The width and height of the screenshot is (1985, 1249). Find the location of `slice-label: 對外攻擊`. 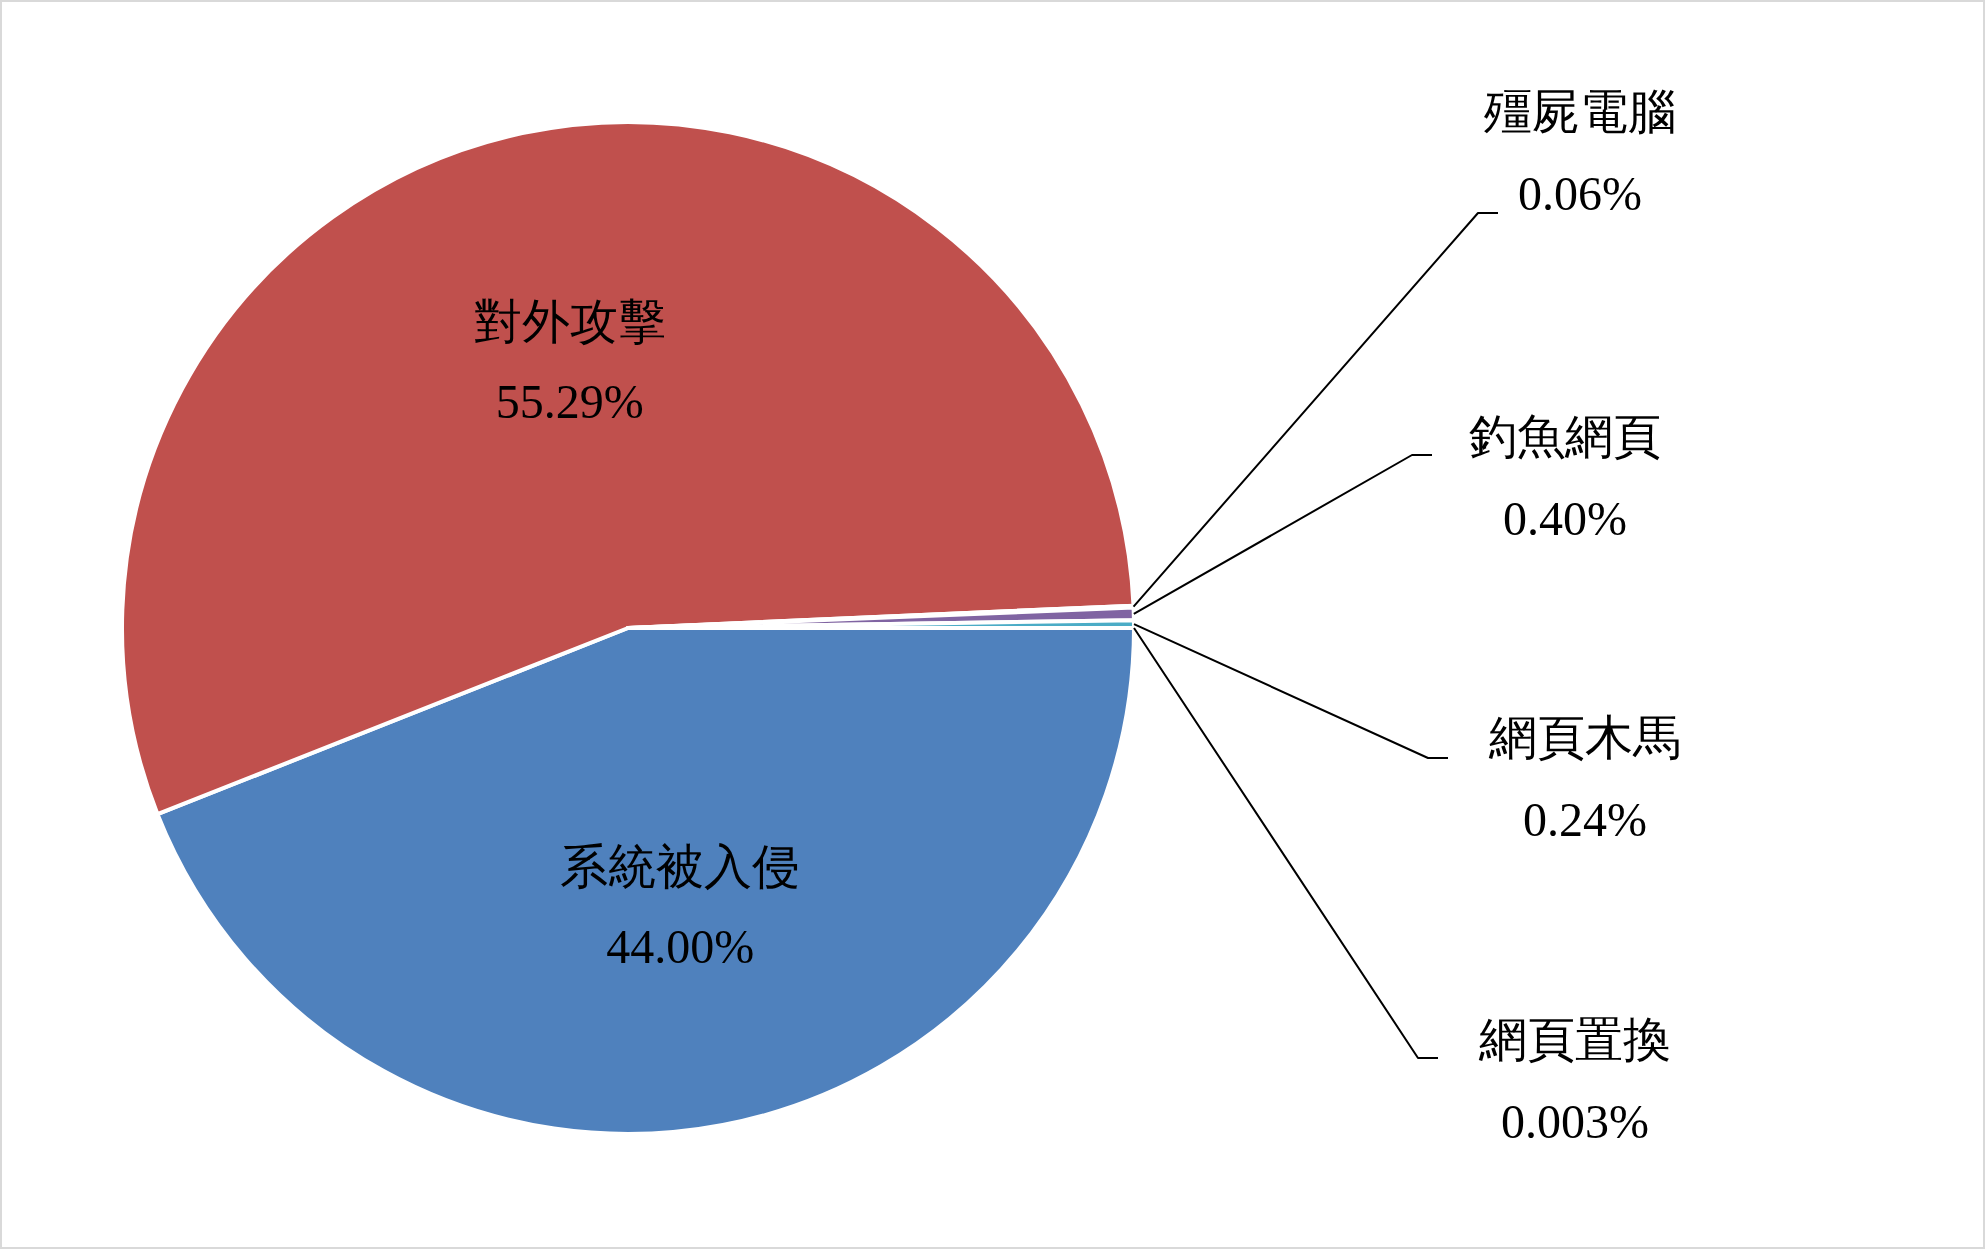

slice-label: 對外攻擊 is located at coordinates (569, 321).